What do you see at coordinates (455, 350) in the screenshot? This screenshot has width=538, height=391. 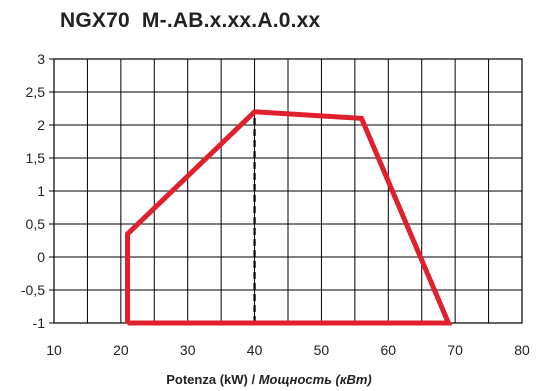 I see `x-tick-label: 70` at bounding box center [455, 350].